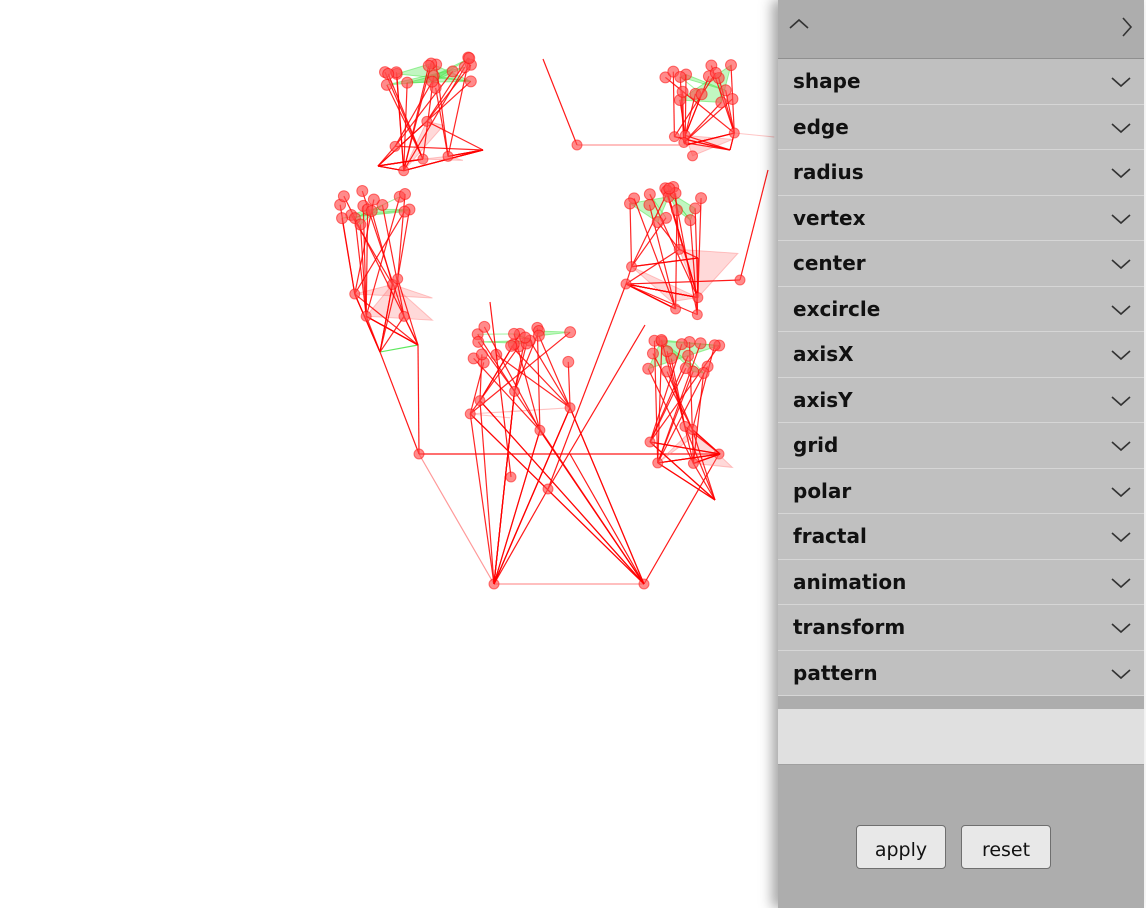 The width and height of the screenshot is (1146, 908). Describe the element at coordinates (821, 126) in the screenshot. I see `section-label: edge` at that location.